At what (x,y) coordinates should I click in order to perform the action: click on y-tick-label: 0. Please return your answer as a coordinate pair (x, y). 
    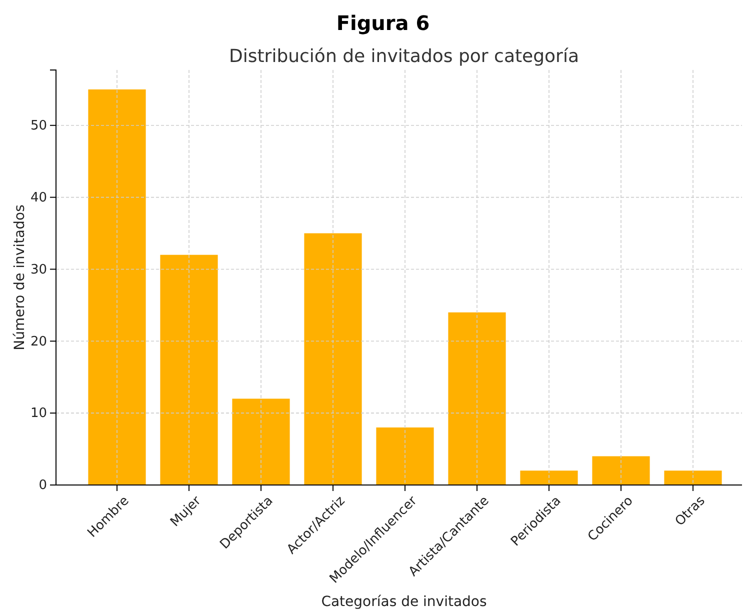
    Looking at the image, I should click on (42, 486).